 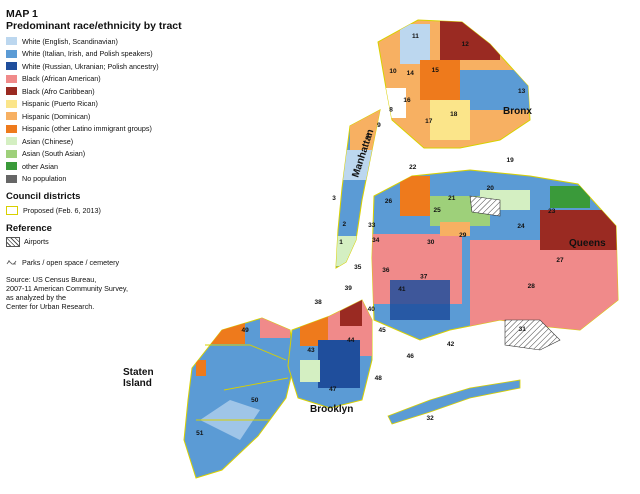 I want to click on district-number: 24, so click(x=521, y=226).